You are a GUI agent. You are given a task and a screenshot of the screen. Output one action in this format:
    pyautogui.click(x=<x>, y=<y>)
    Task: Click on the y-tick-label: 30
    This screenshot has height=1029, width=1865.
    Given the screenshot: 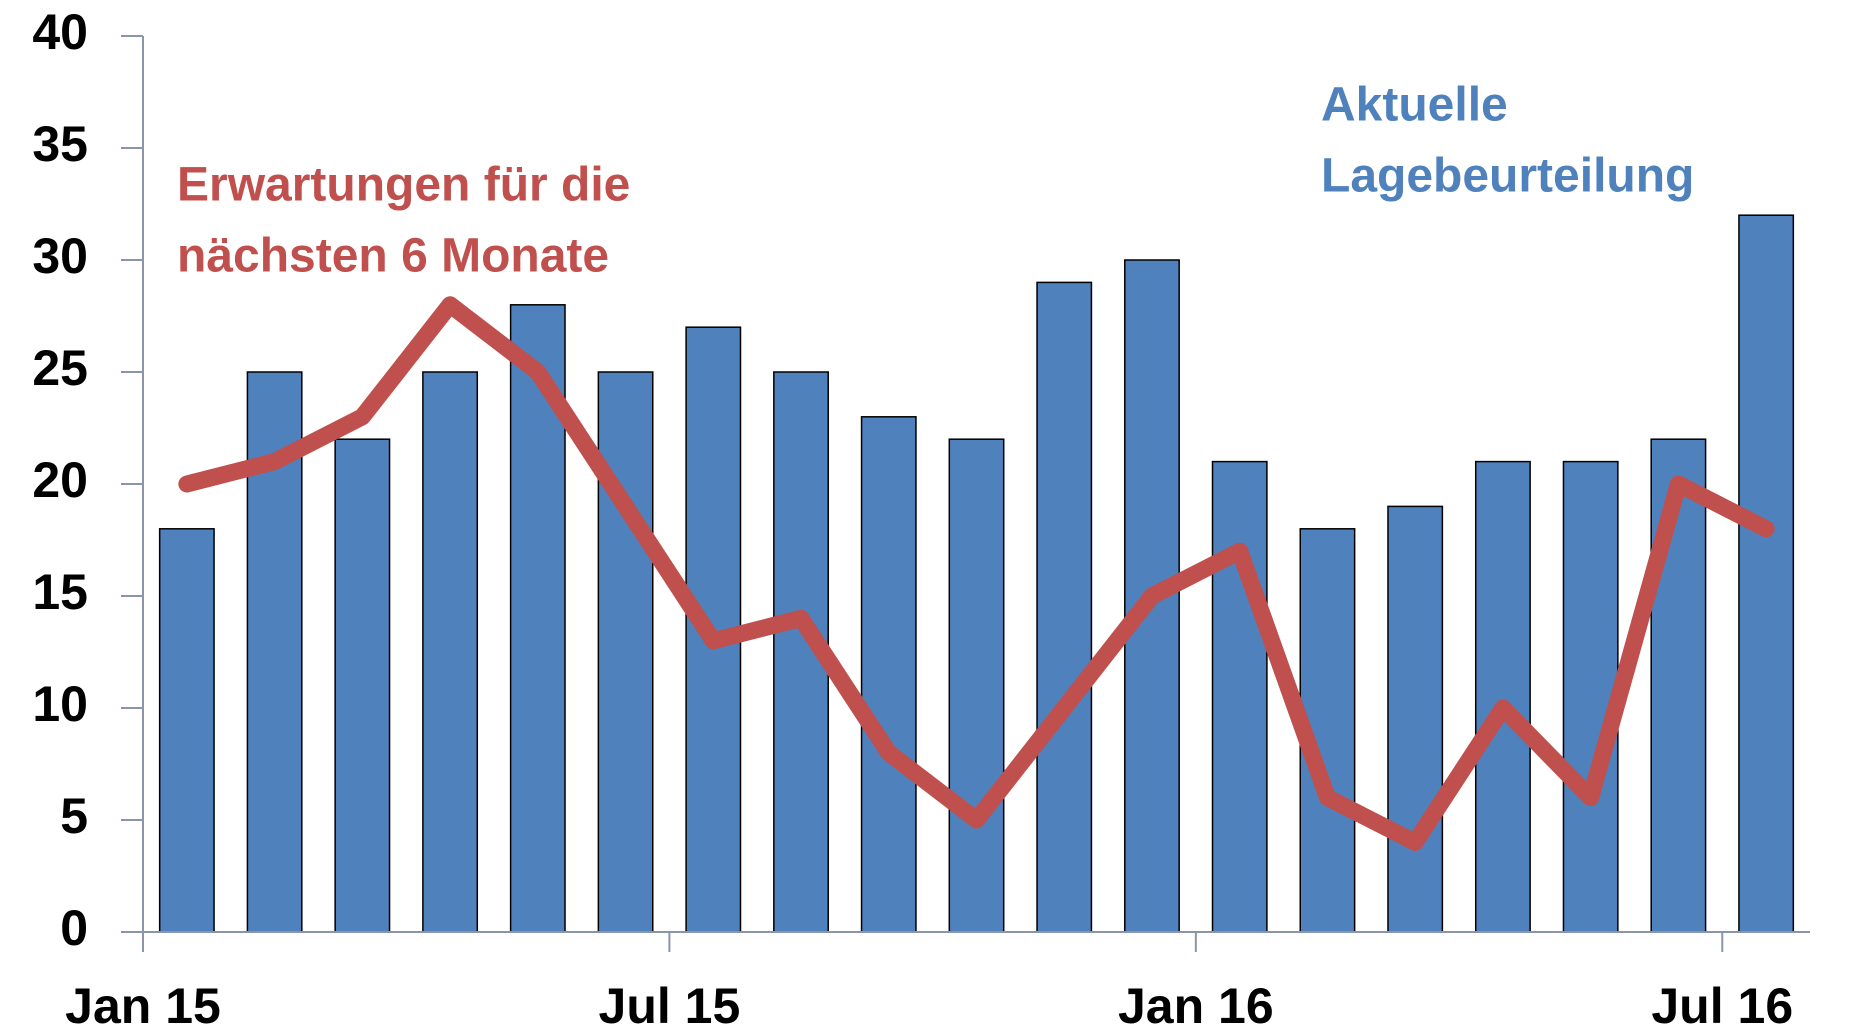 What is the action you would take?
    pyautogui.click(x=60, y=256)
    